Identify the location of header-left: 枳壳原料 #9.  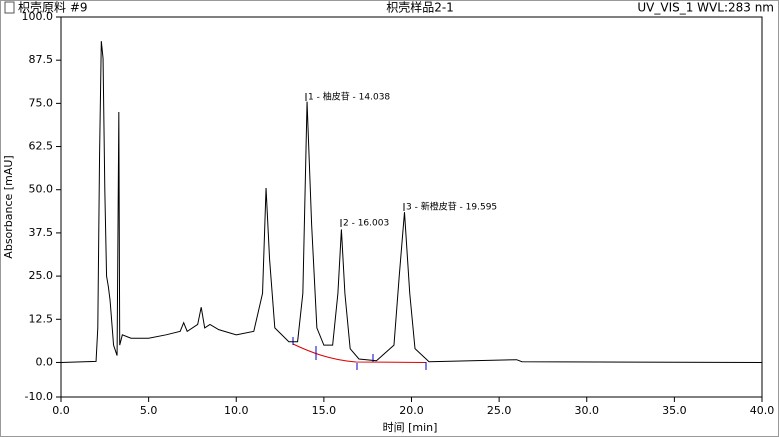
(53, 8).